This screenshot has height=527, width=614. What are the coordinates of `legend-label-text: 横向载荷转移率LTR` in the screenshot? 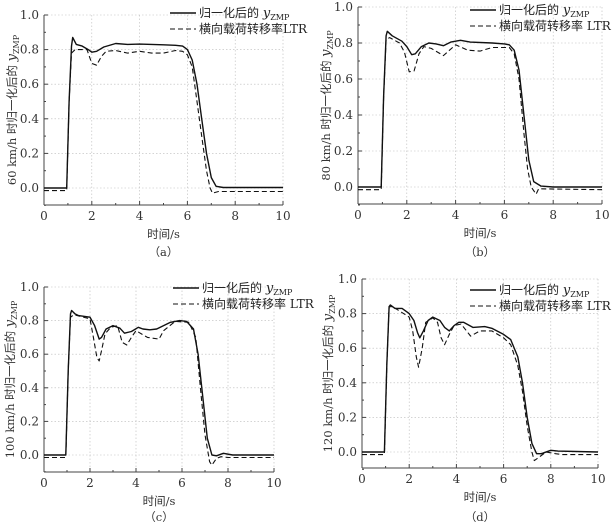 It's located at (253, 28).